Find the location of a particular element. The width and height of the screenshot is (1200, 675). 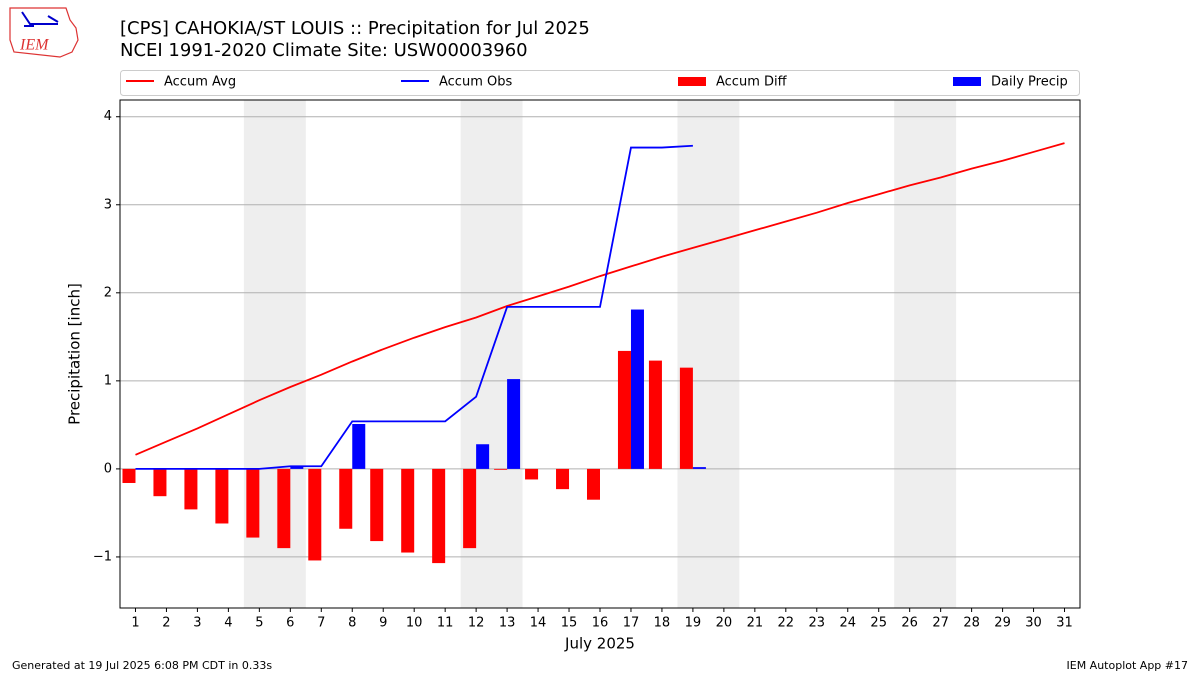

x-tick-label: 19 is located at coordinates (693, 623).